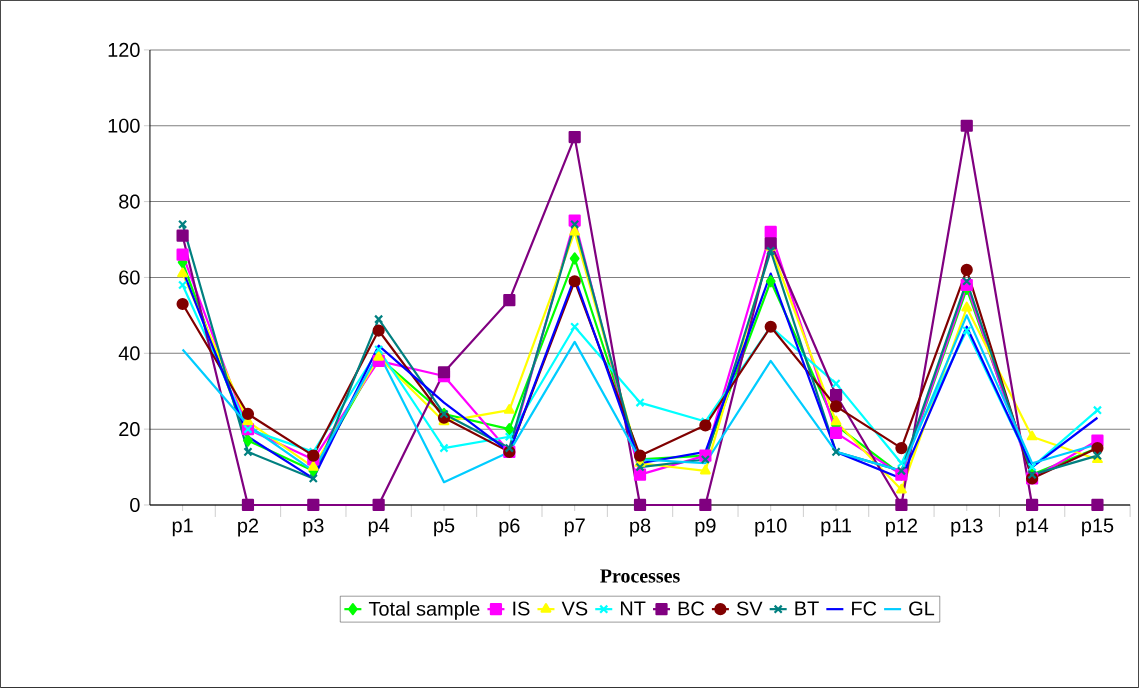 Image resolution: width=1139 pixels, height=688 pixels. What do you see at coordinates (444, 527) in the screenshot?
I see `x-tick-label: p5` at bounding box center [444, 527].